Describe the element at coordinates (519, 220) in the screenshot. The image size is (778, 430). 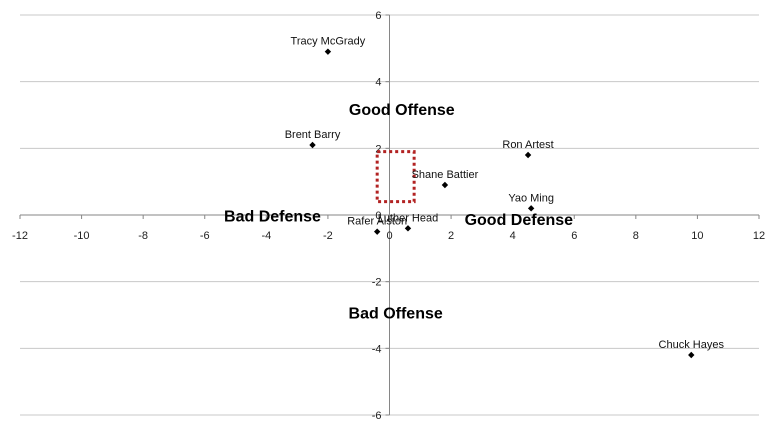
I see `quadrant-label: Good Defense` at that location.